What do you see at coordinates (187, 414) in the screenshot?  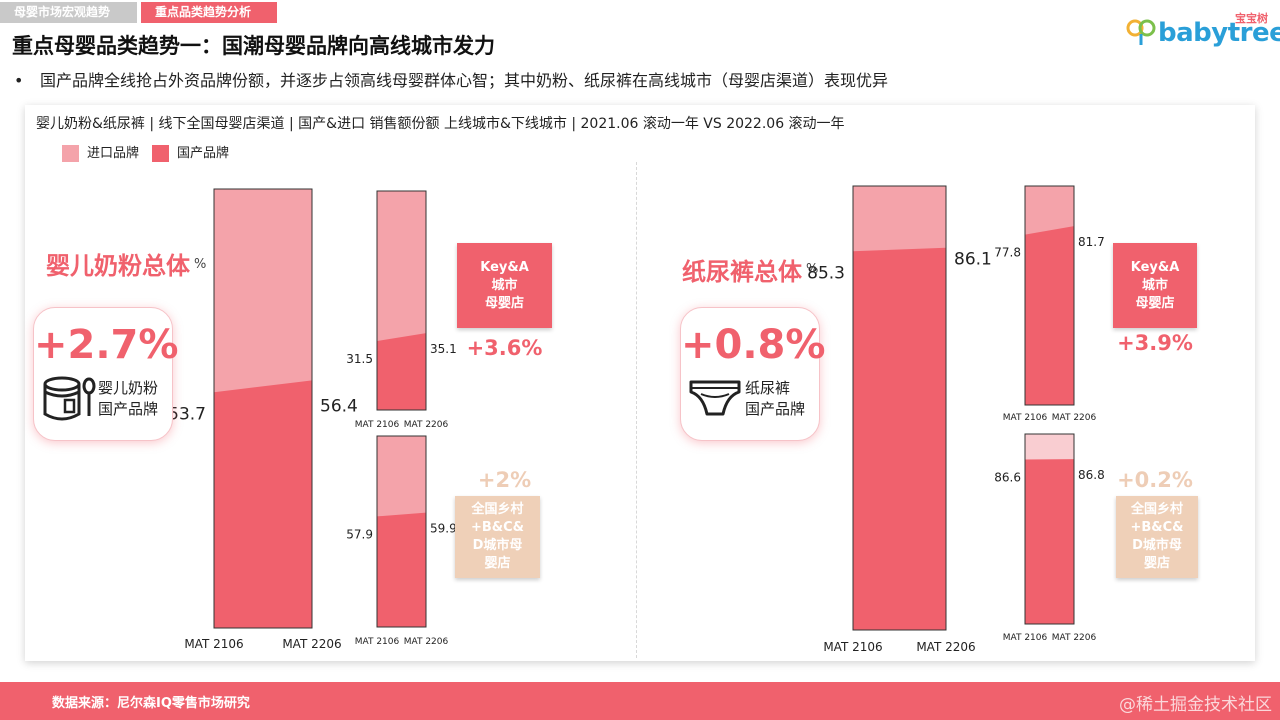 I see `value-label-0-0: 53.7` at bounding box center [187, 414].